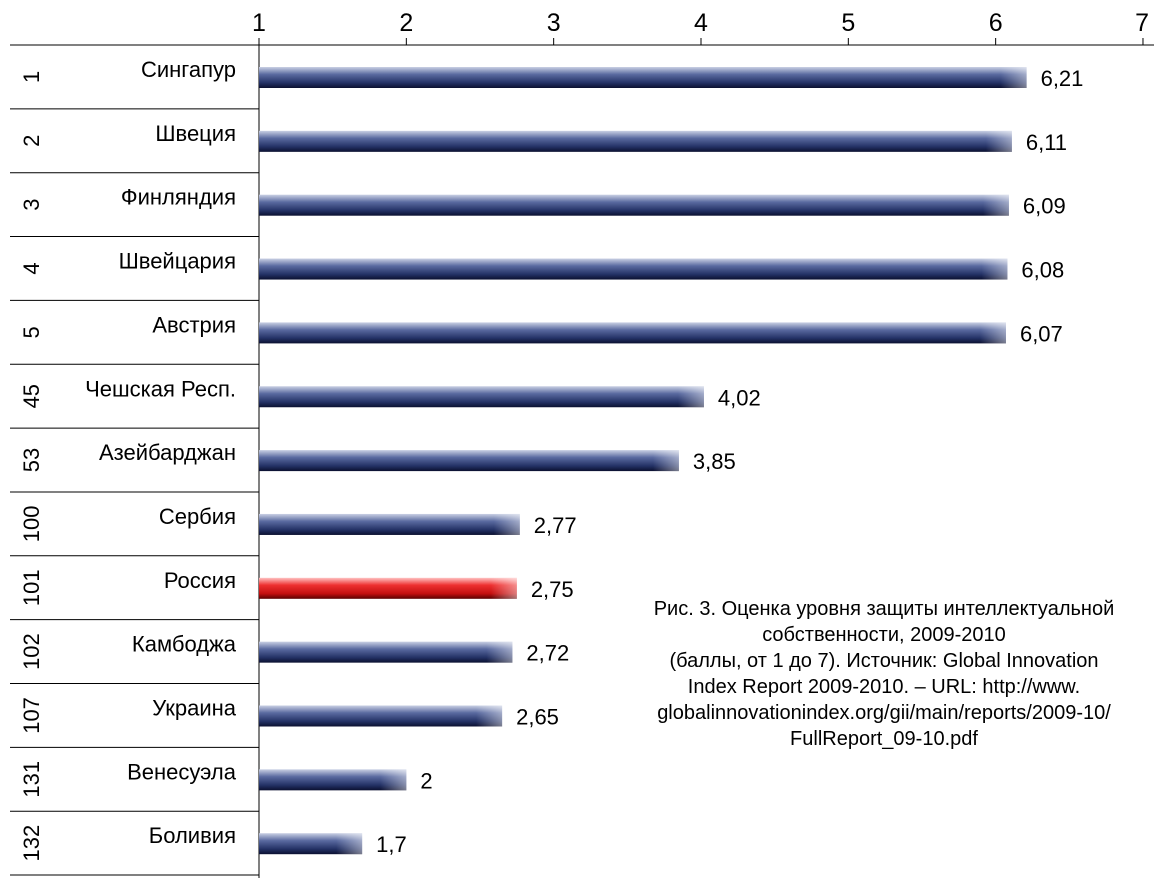 The image size is (1154, 878). What do you see at coordinates (391, 844) in the screenshot?
I see `value-label: 1,7` at bounding box center [391, 844].